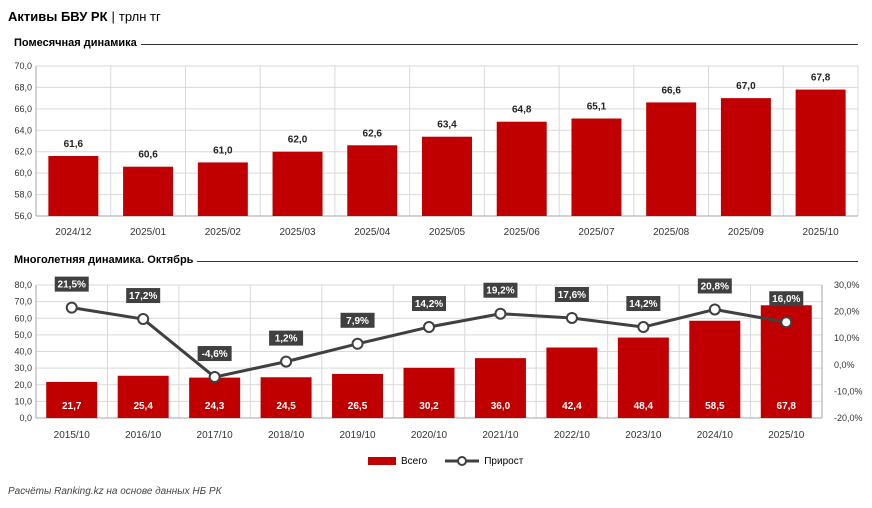 This screenshot has height=508, width=872. I want to click on bar-value-label: 30,2, so click(429, 406).